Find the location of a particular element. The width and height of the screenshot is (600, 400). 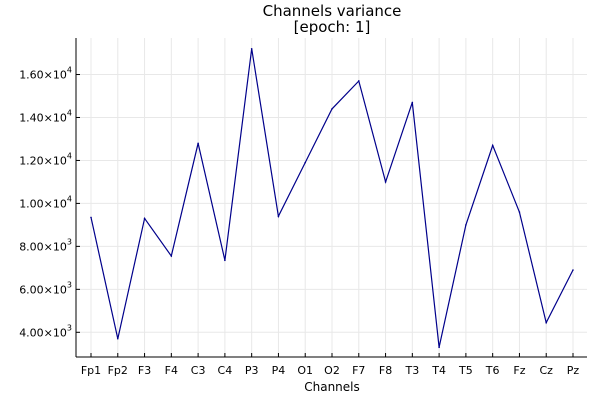

x-tick-label: F8 is located at coordinates (385, 370).